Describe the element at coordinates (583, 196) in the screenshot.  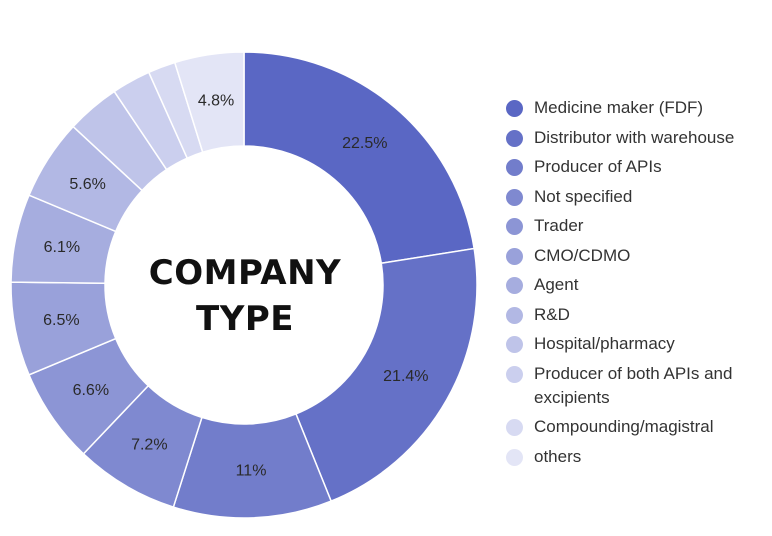
I see `legend-label: Not specified` at that location.